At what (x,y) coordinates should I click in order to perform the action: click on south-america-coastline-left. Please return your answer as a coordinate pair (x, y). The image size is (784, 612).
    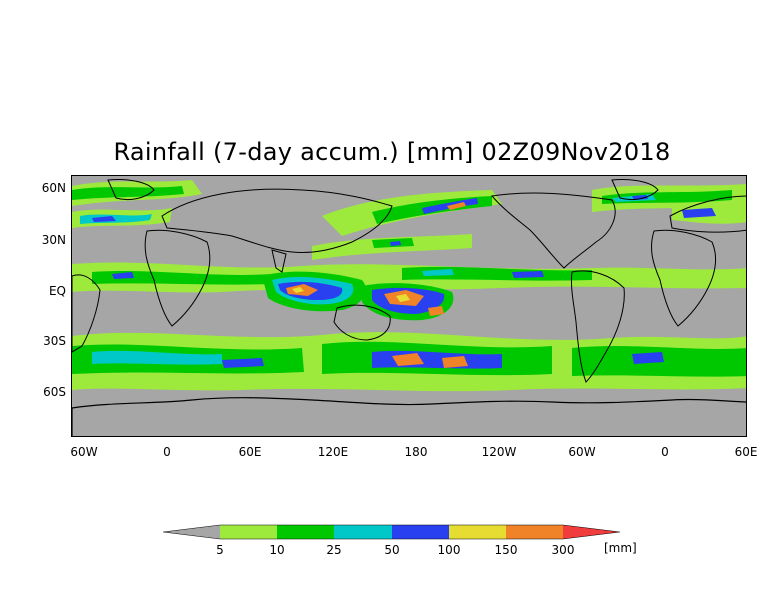
    Looking at the image, I should click on (86, 313).